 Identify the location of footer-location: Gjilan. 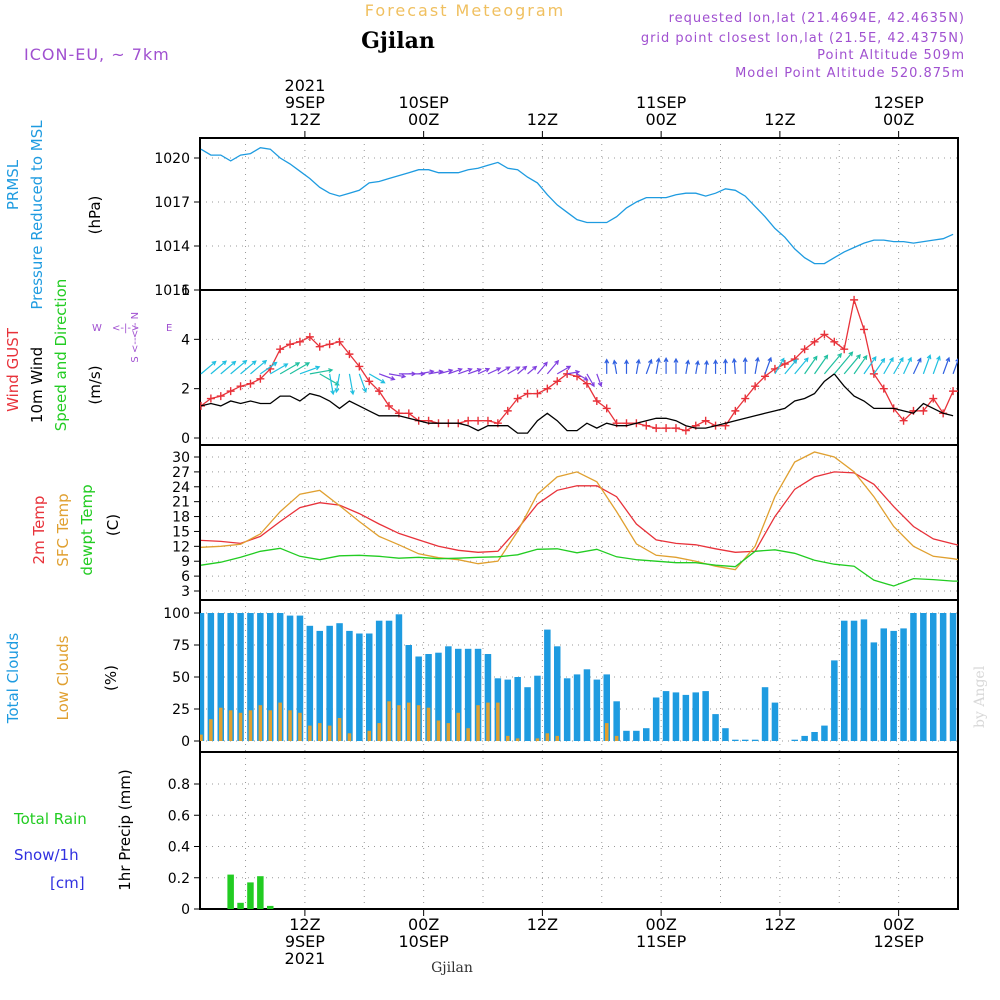
(452, 968).